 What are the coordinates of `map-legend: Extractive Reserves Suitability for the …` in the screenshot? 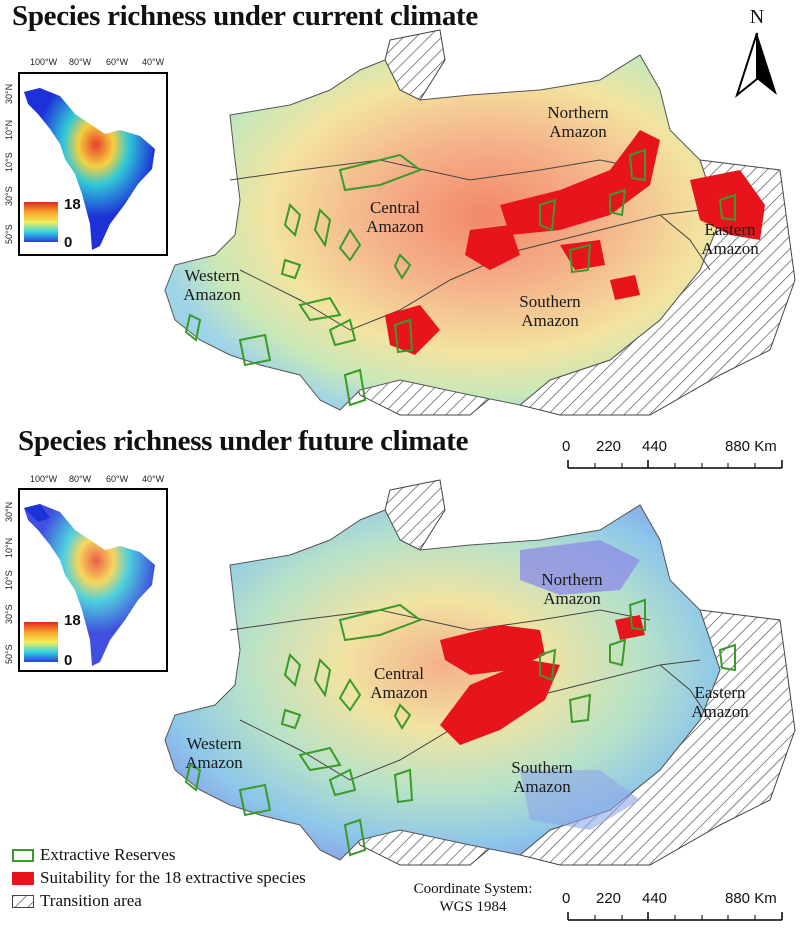 It's located at (159, 878).